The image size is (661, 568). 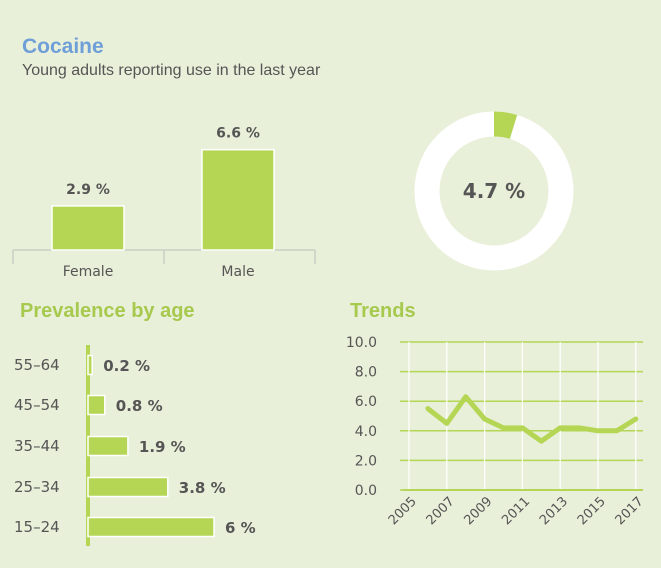 I want to click on trends-y-tick-label: 0.0, so click(x=366, y=491).